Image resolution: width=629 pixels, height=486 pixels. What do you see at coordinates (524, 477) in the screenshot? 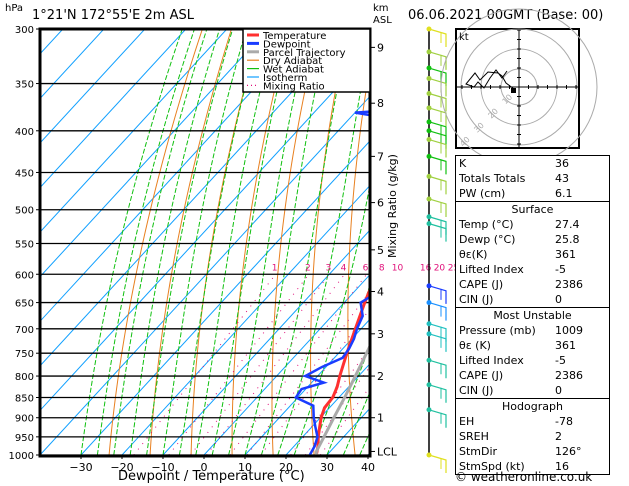
I see `credit-link: © weatheronline.co.uk` at bounding box center [524, 477].